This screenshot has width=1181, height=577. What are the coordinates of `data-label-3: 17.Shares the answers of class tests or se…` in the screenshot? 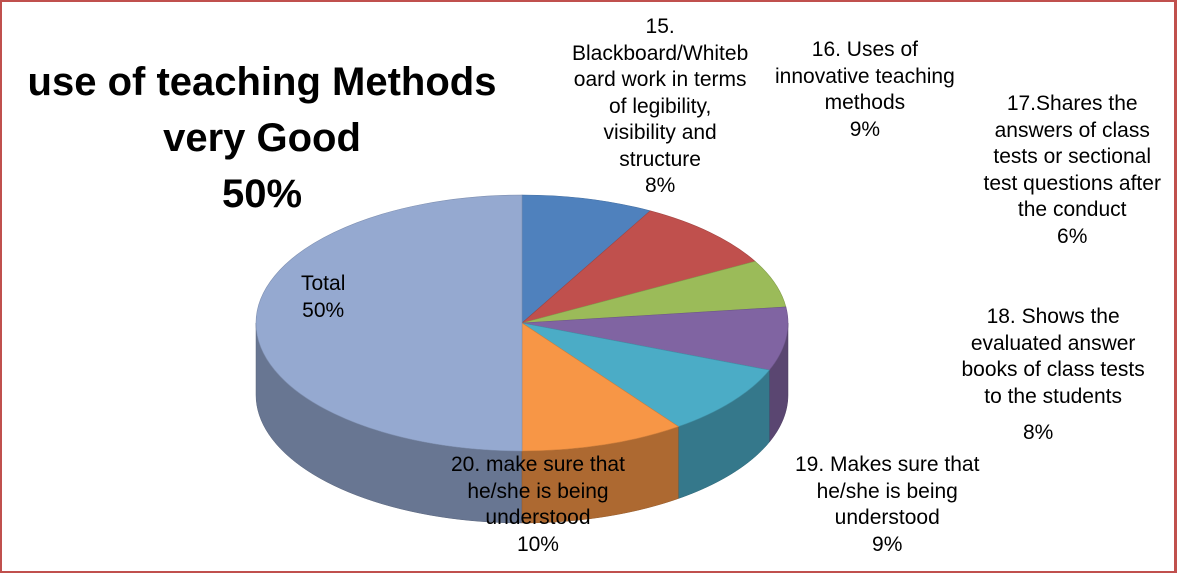 It's located at (1072, 170).